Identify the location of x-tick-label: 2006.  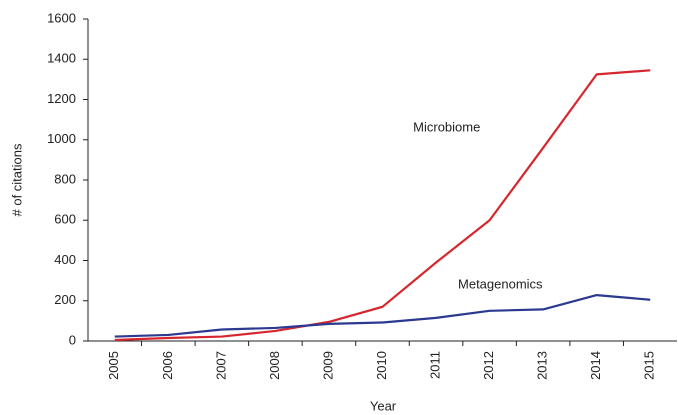
(167, 365).